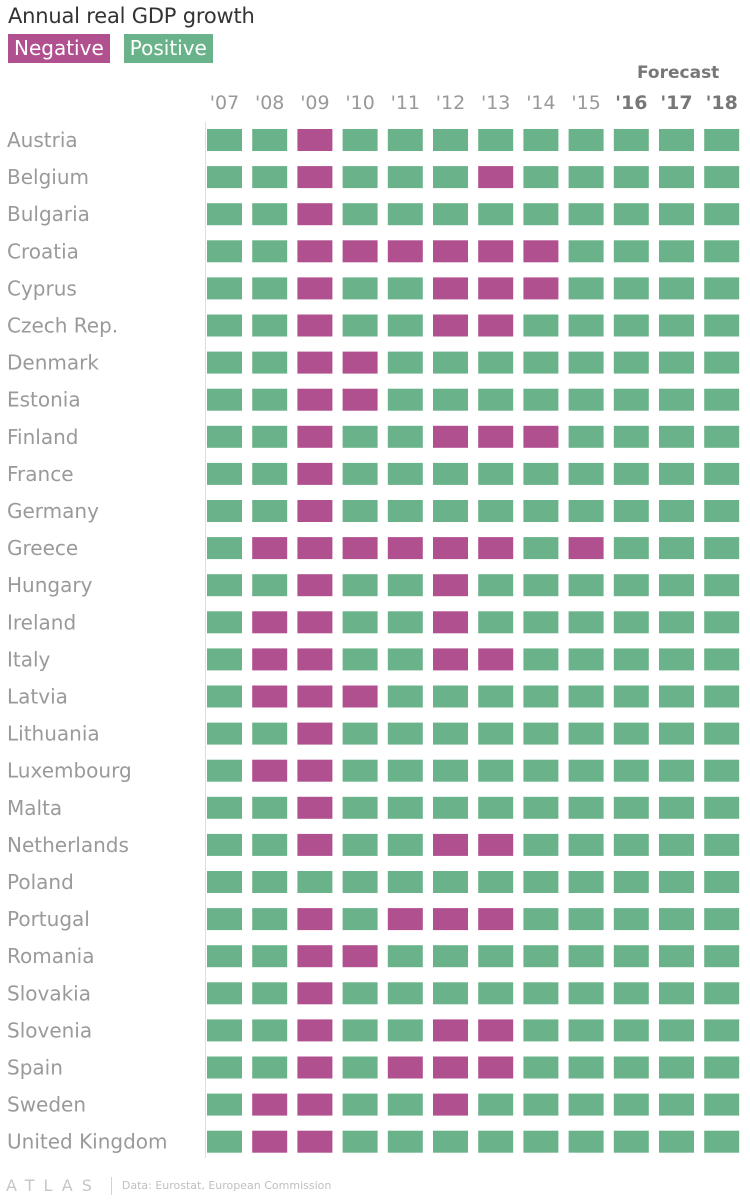 The image size is (750, 1200). Describe the element at coordinates (49, 1030) in the screenshot. I see `country-label: Slovenia` at that location.